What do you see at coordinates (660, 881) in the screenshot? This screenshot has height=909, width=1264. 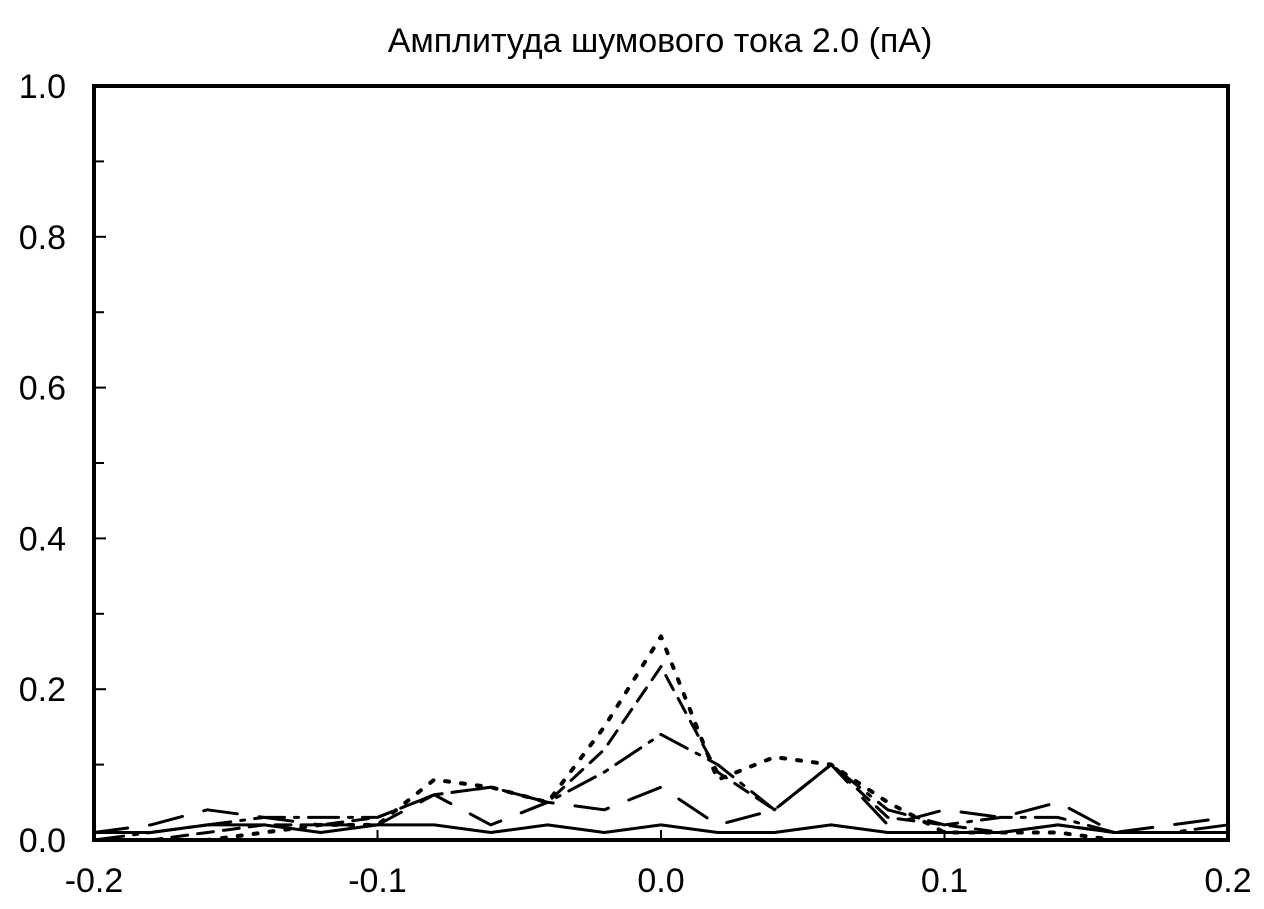 I see `x-tick-label: 0.0` at bounding box center [660, 881].